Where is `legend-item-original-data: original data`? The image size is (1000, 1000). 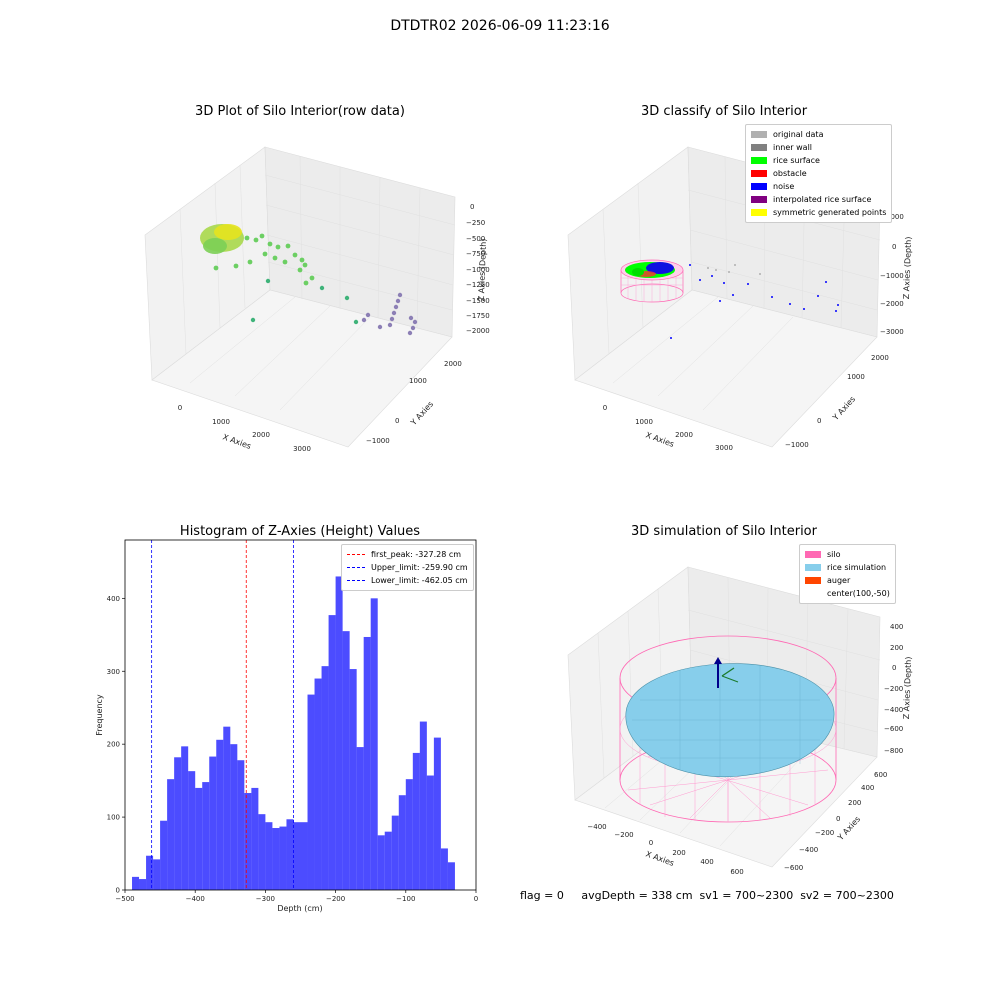
legend-item-original-data: original data is located at coordinates (818, 134).